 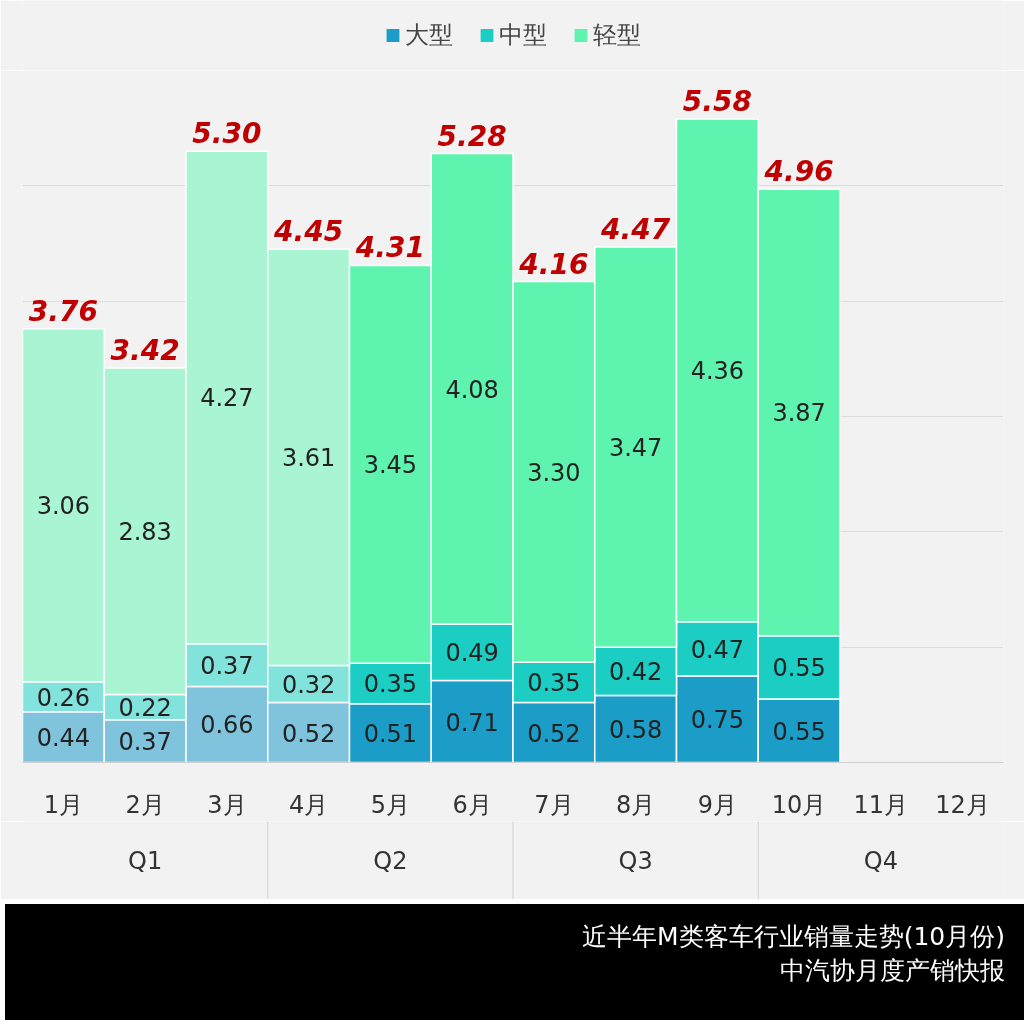 What do you see at coordinates (717, 649) in the screenshot?
I see `data-label: 0.47` at bounding box center [717, 649].